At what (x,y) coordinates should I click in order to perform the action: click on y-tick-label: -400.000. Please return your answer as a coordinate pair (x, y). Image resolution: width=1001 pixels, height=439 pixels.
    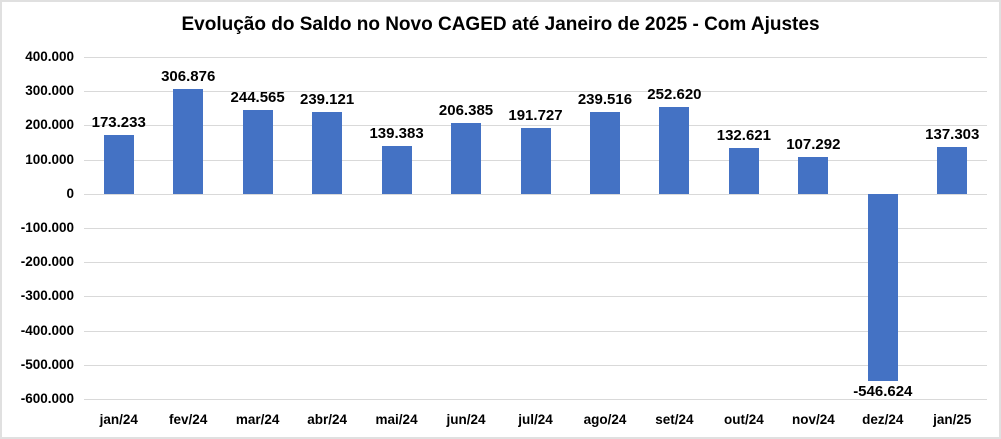
    Looking at the image, I should click on (47, 330).